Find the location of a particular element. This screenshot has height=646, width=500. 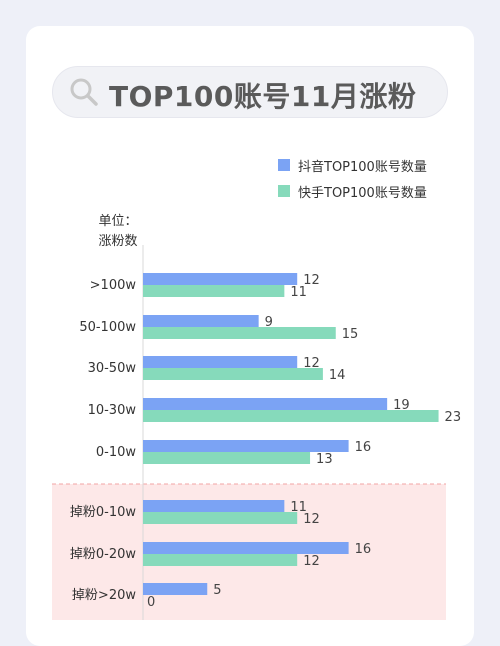

category-label: 掉粉>20w is located at coordinates (104, 595).